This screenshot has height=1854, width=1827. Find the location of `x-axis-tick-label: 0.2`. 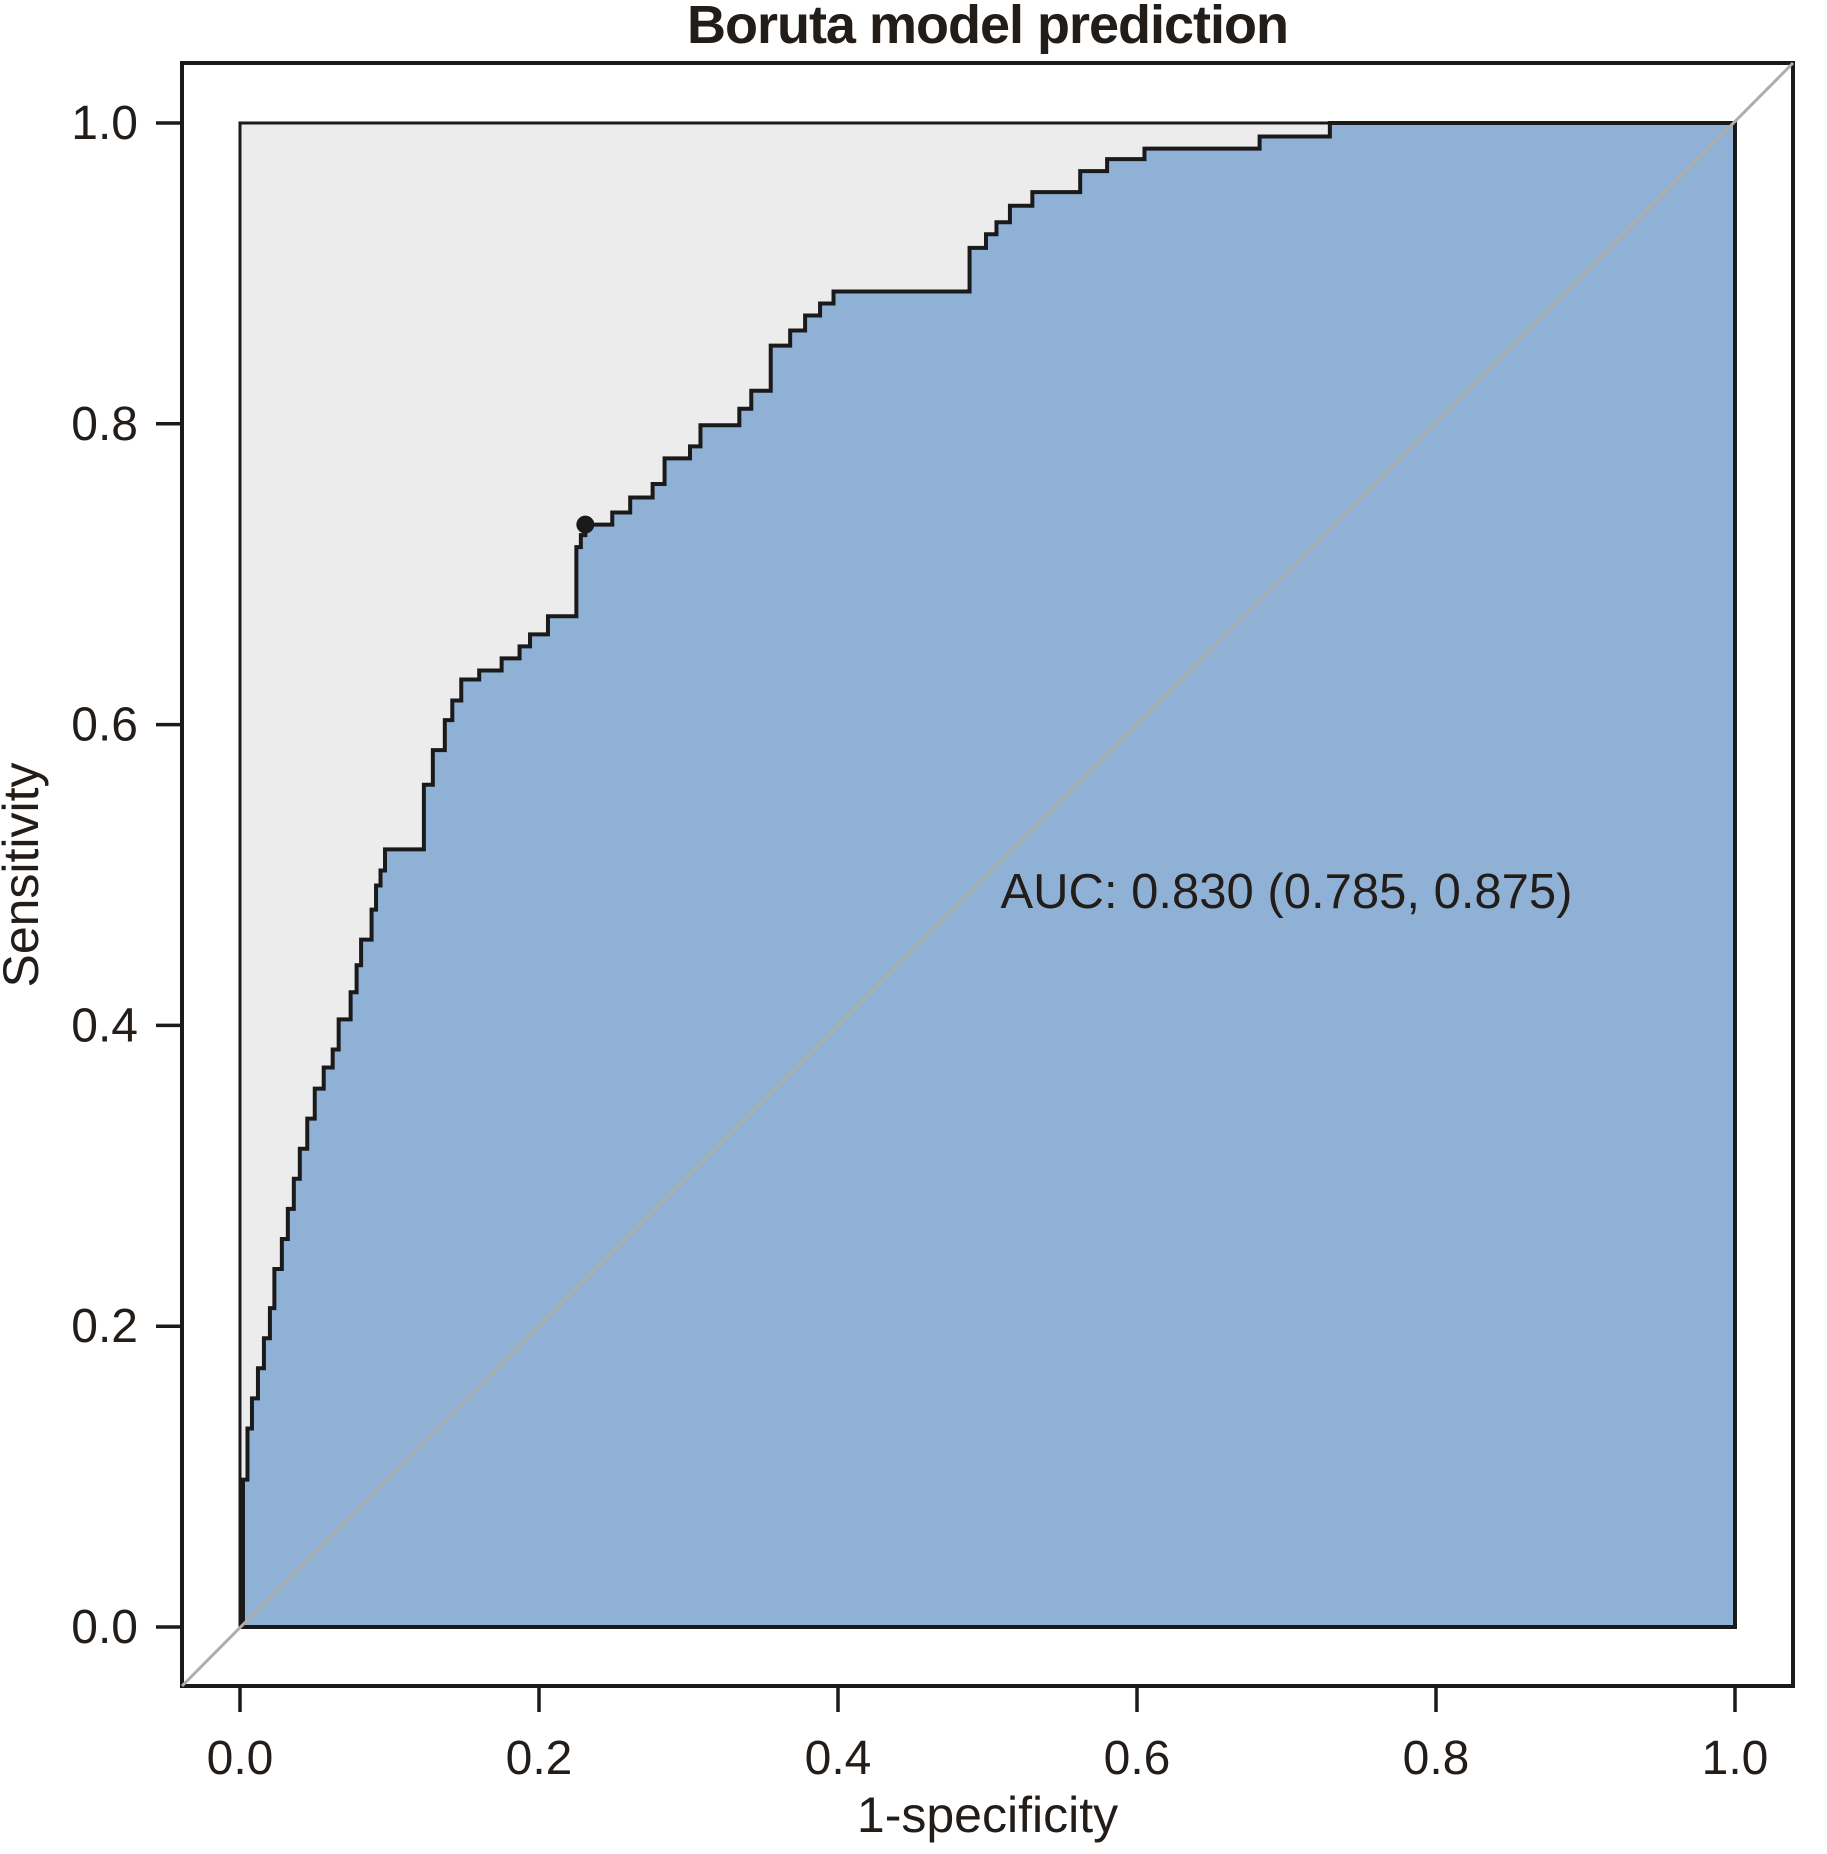

x-axis-tick-label: 0.2 is located at coordinates (539, 1758).